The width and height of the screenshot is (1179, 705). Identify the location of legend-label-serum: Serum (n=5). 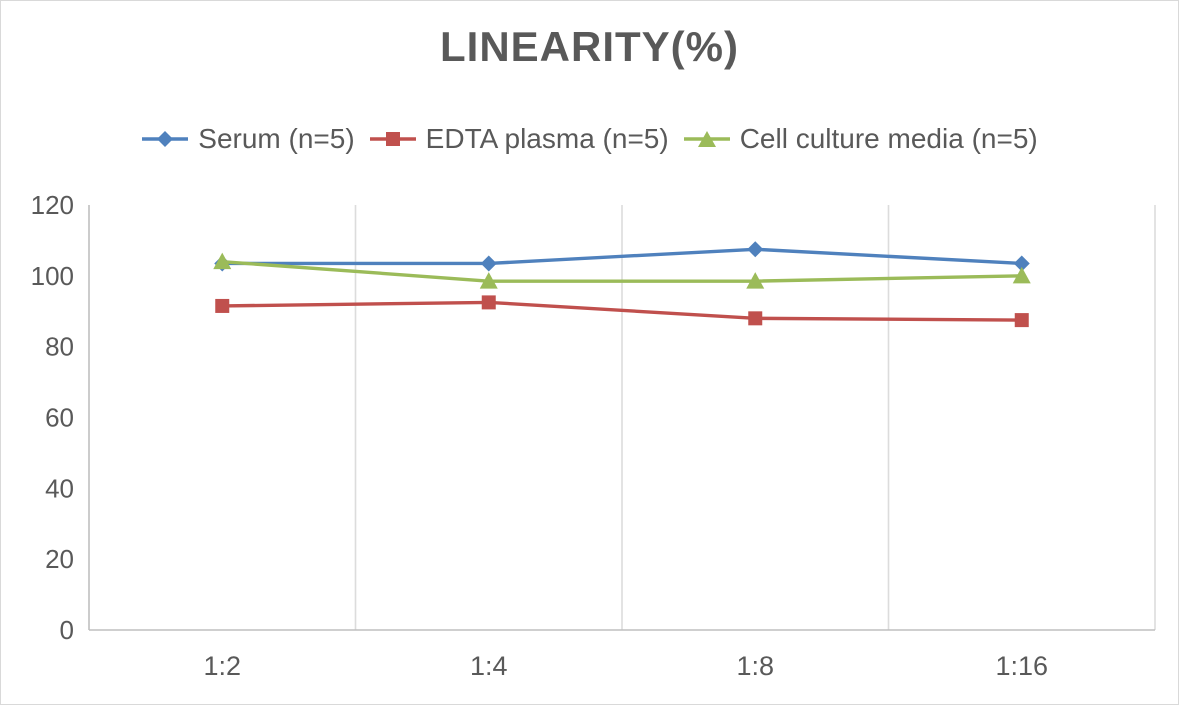
(276, 138).